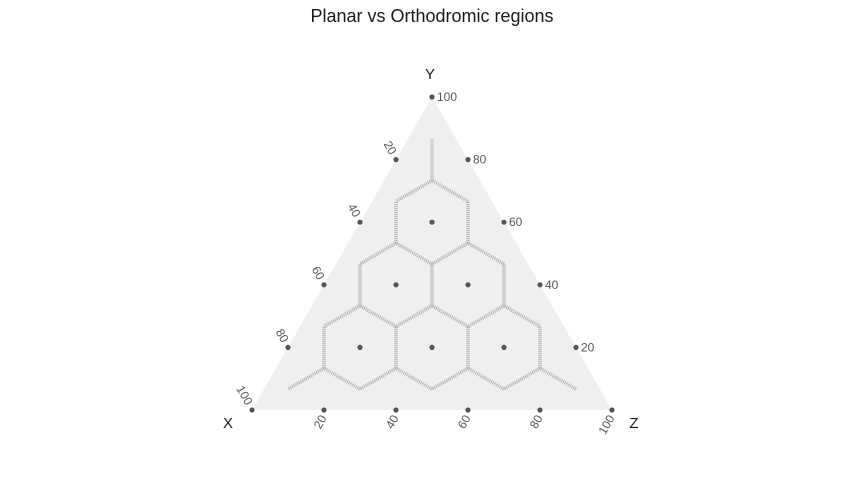 This screenshot has height=480, width=864. I want to click on axis-label-y: Y, so click(430, 74).